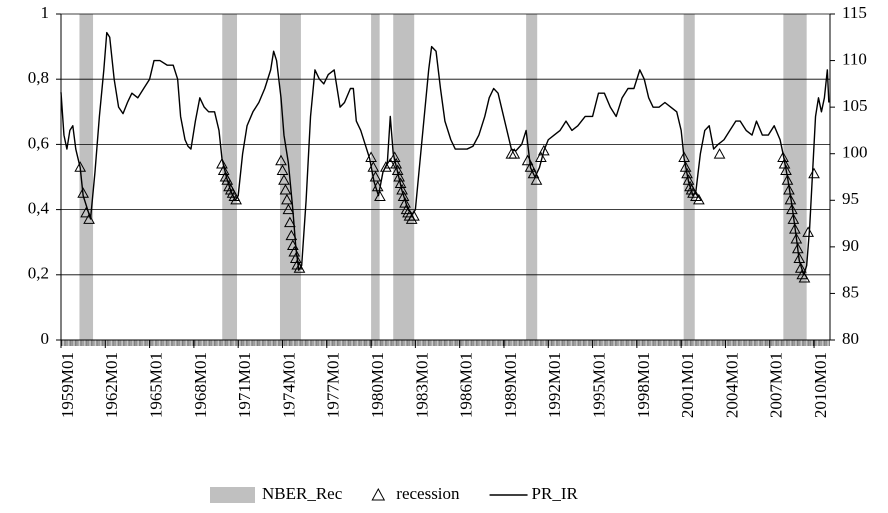 Image resolution: width=888 pixels, height=513 pixels. What do you see at coordinates (421, 385) in the screenshot?
I see `x-tick-label: 1983M01` at bounding box center [421, 385].